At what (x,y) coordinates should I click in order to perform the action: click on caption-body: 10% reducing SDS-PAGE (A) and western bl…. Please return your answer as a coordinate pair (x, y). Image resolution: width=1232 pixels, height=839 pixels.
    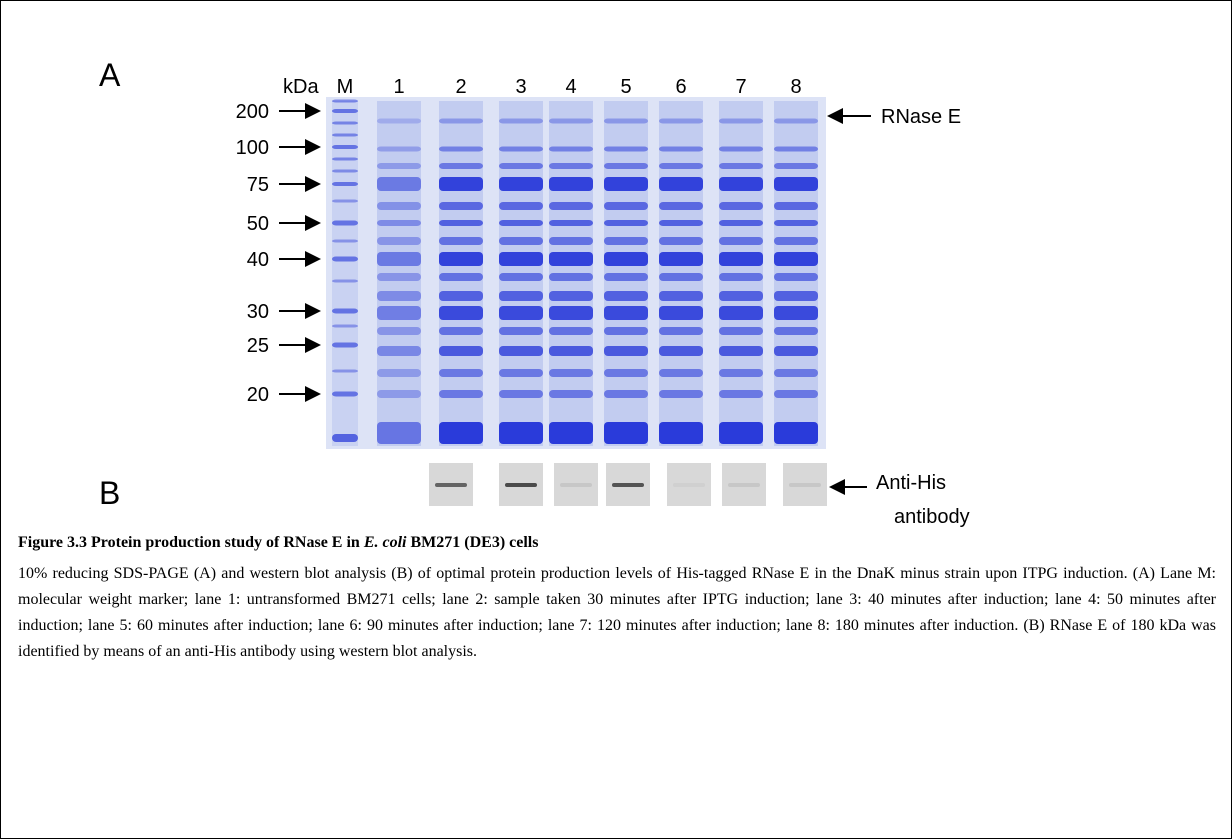
    Looking at the image, I should click on (617, 612).